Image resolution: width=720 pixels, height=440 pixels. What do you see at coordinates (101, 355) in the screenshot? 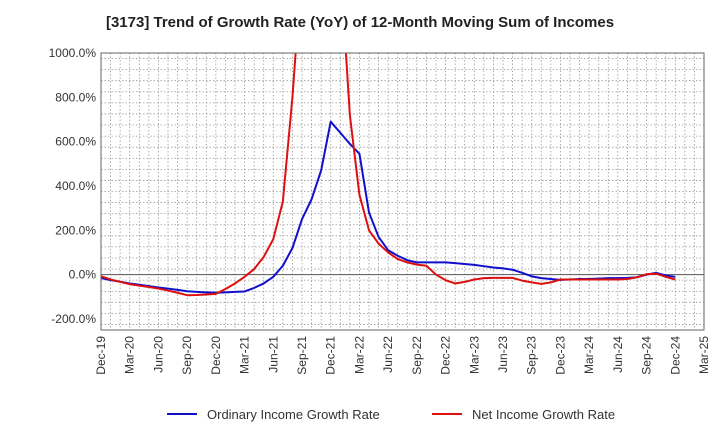
I see `x-tick-label: Dec-19` at bounding box center [101, 355].